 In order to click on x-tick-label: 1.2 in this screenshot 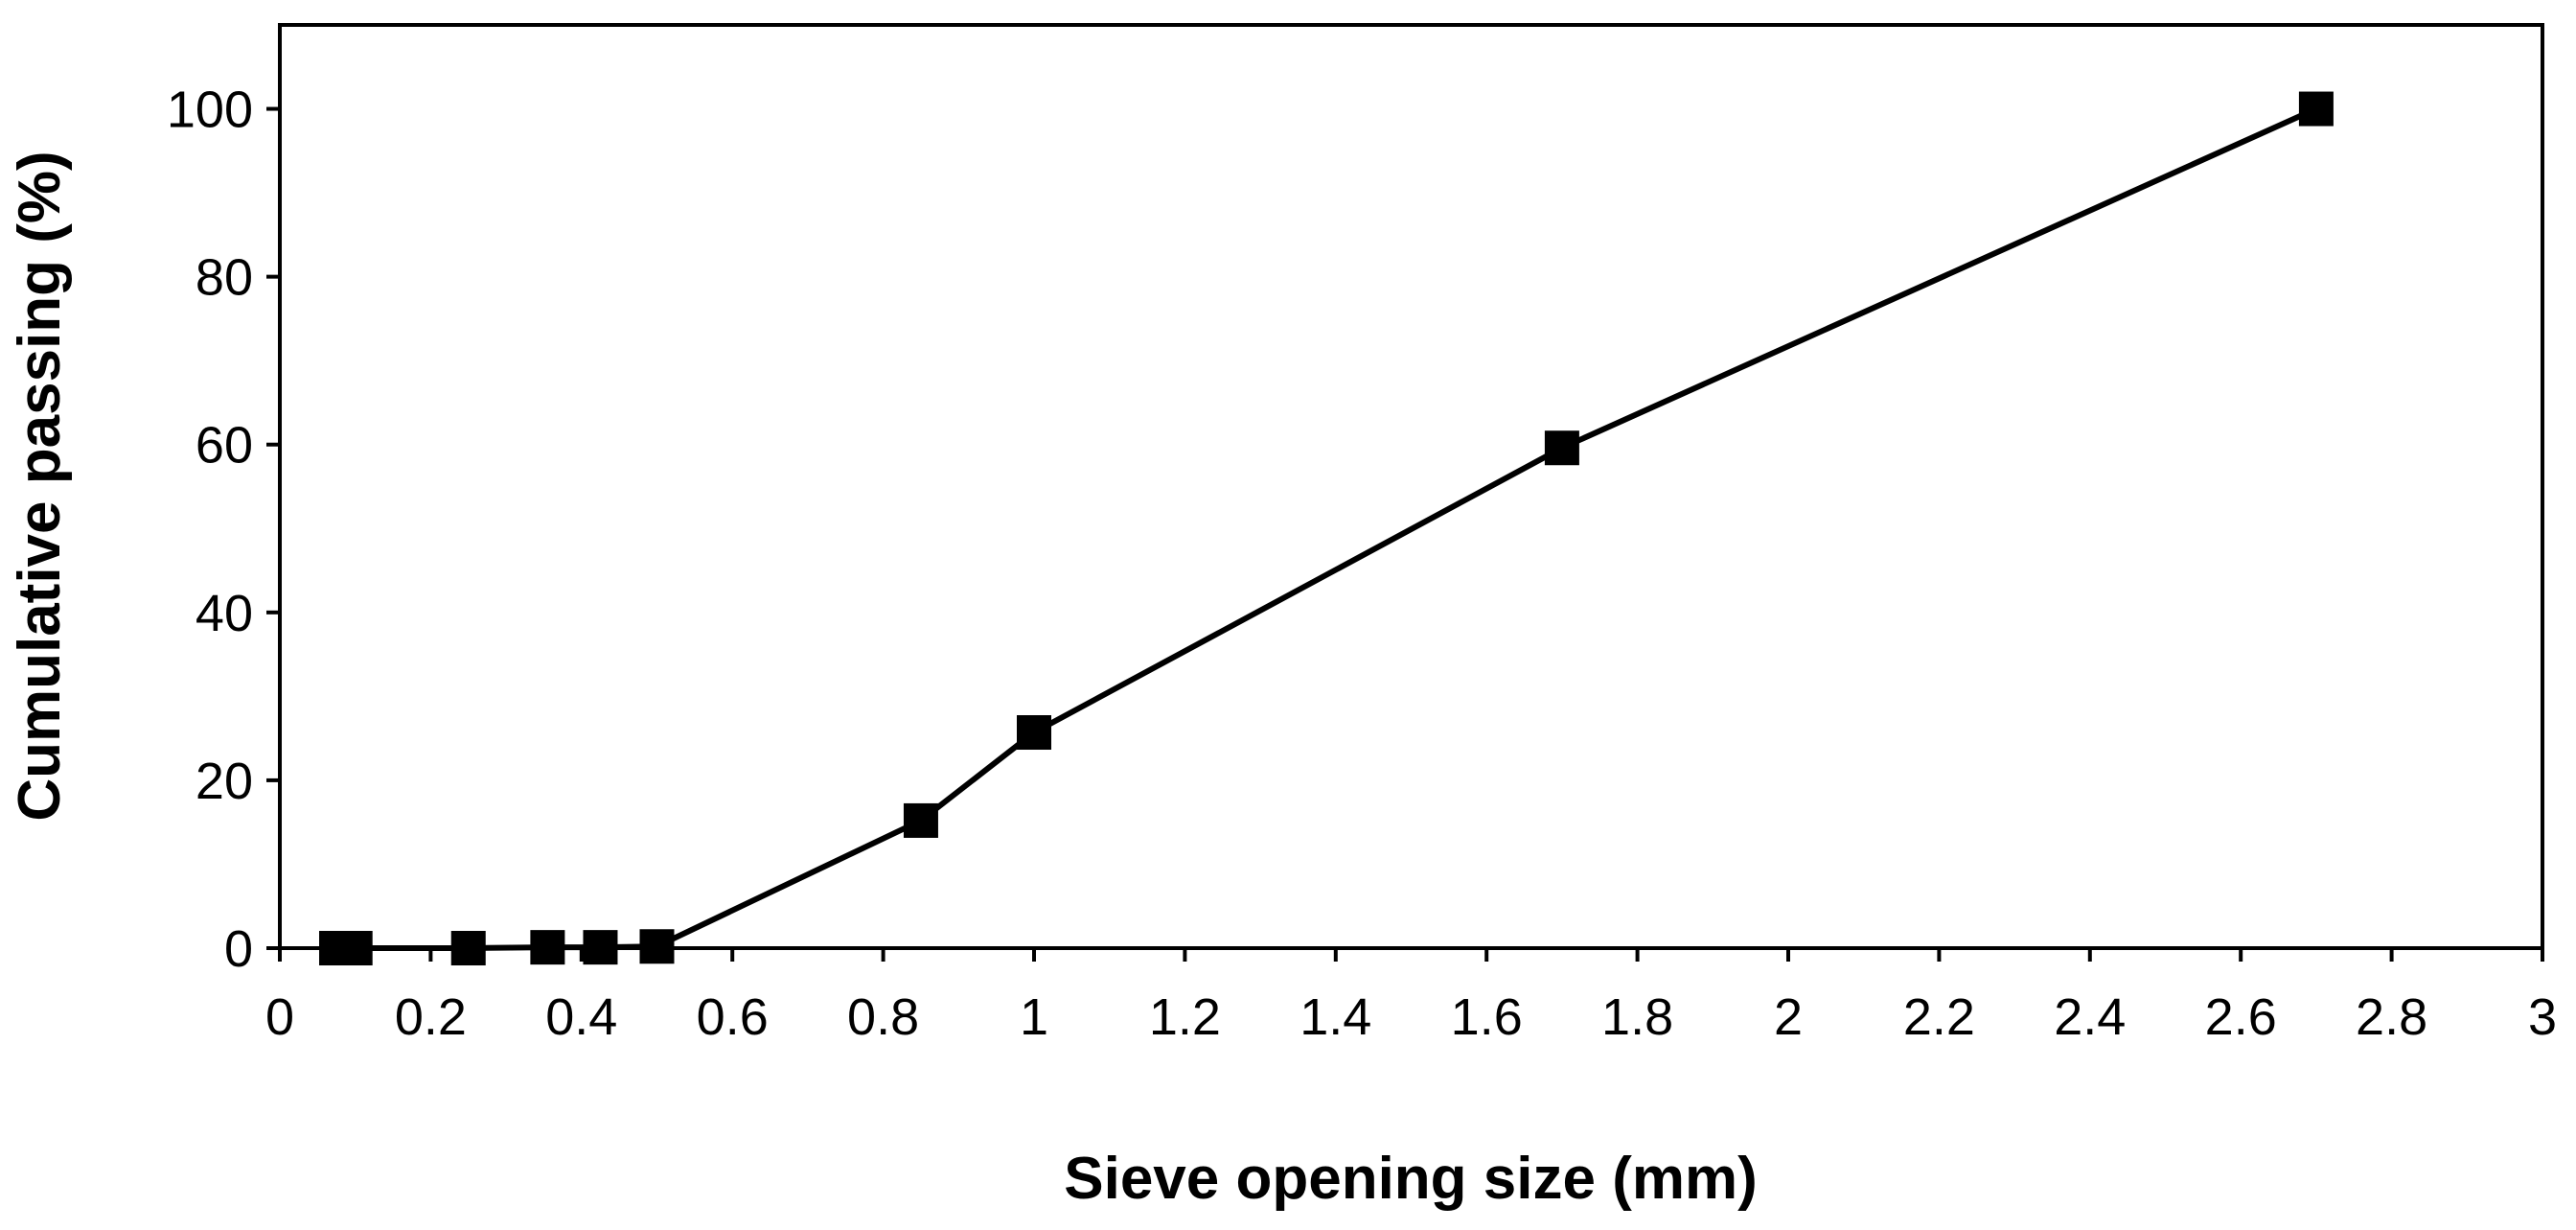, I will do `click(1185, 1017)`.